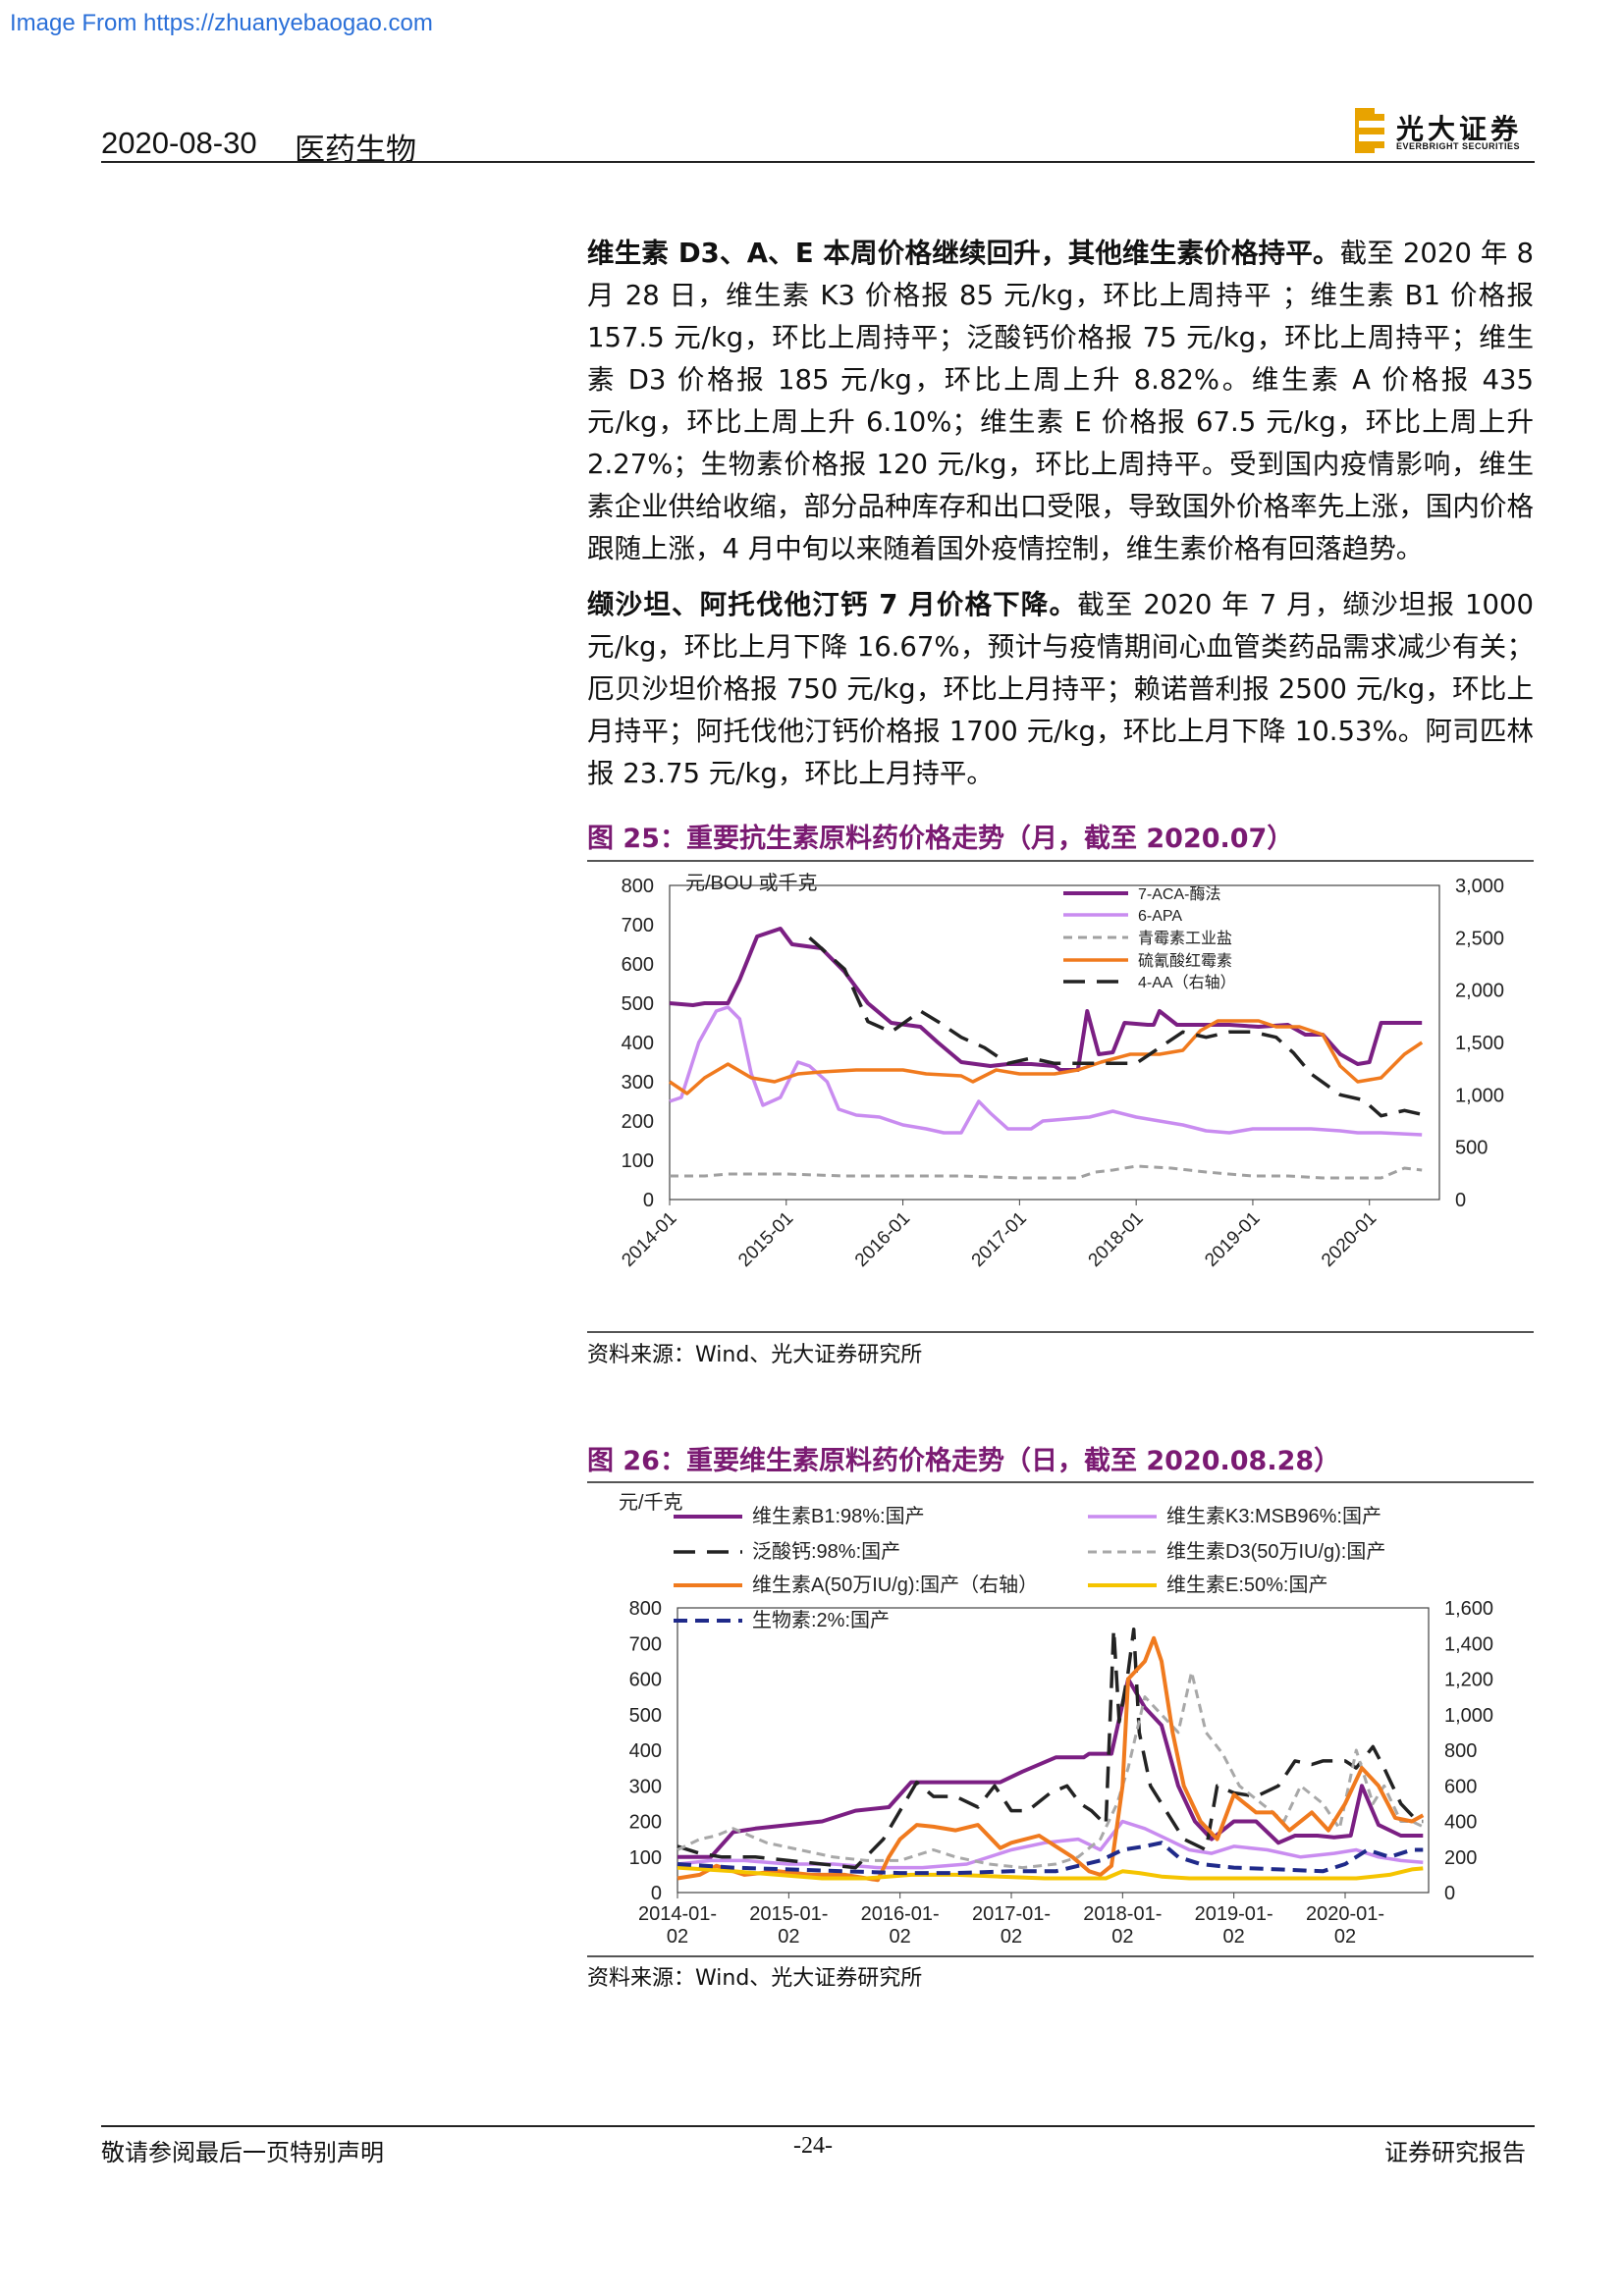  What do you see at coordinates (751, 883) in the screenshot?
I see `chart1-y-axis-label: 元/BOU 或千克` at bounding box center [751, 883].